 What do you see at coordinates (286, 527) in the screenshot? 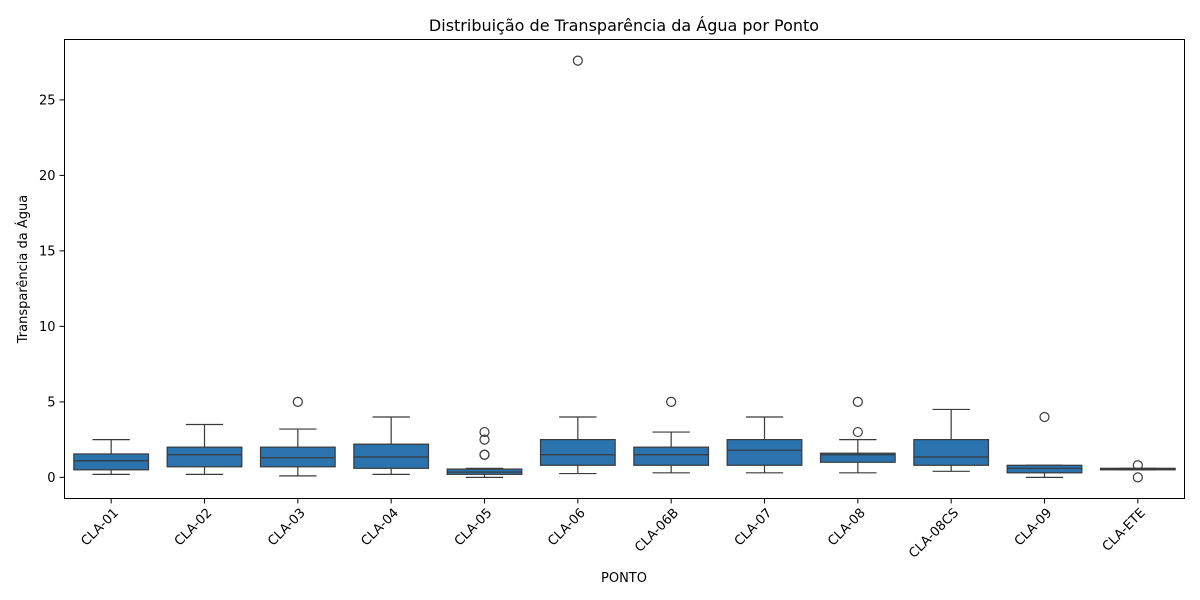
I see `x-tick-label: CLA-03` at bounding box center [286, 527].